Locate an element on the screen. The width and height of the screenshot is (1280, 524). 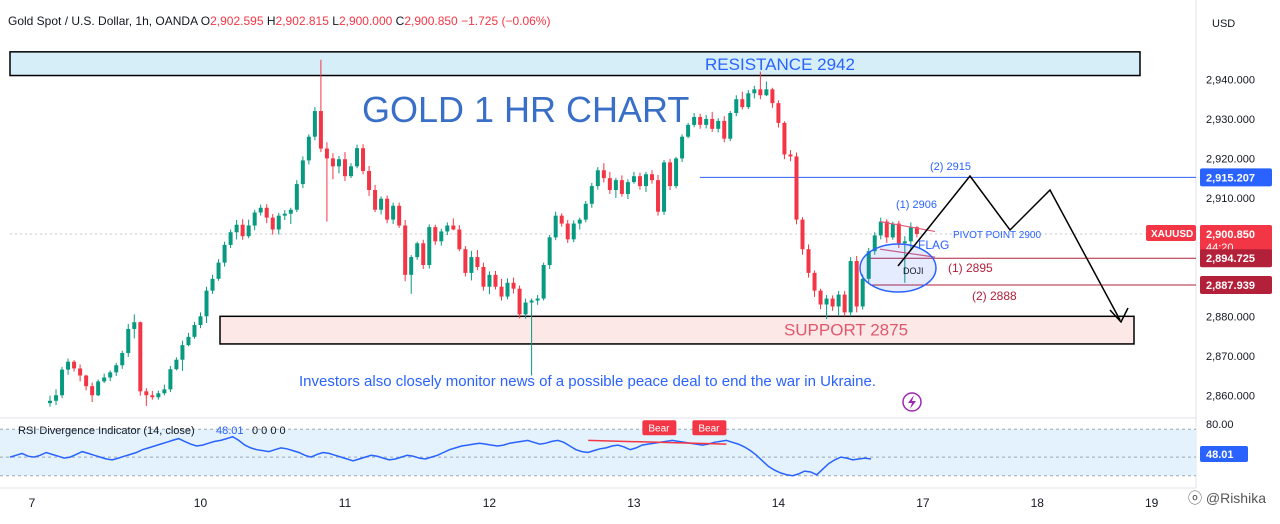
current-price-tag: 2,900.850 is located at coordinates (1230, 235).